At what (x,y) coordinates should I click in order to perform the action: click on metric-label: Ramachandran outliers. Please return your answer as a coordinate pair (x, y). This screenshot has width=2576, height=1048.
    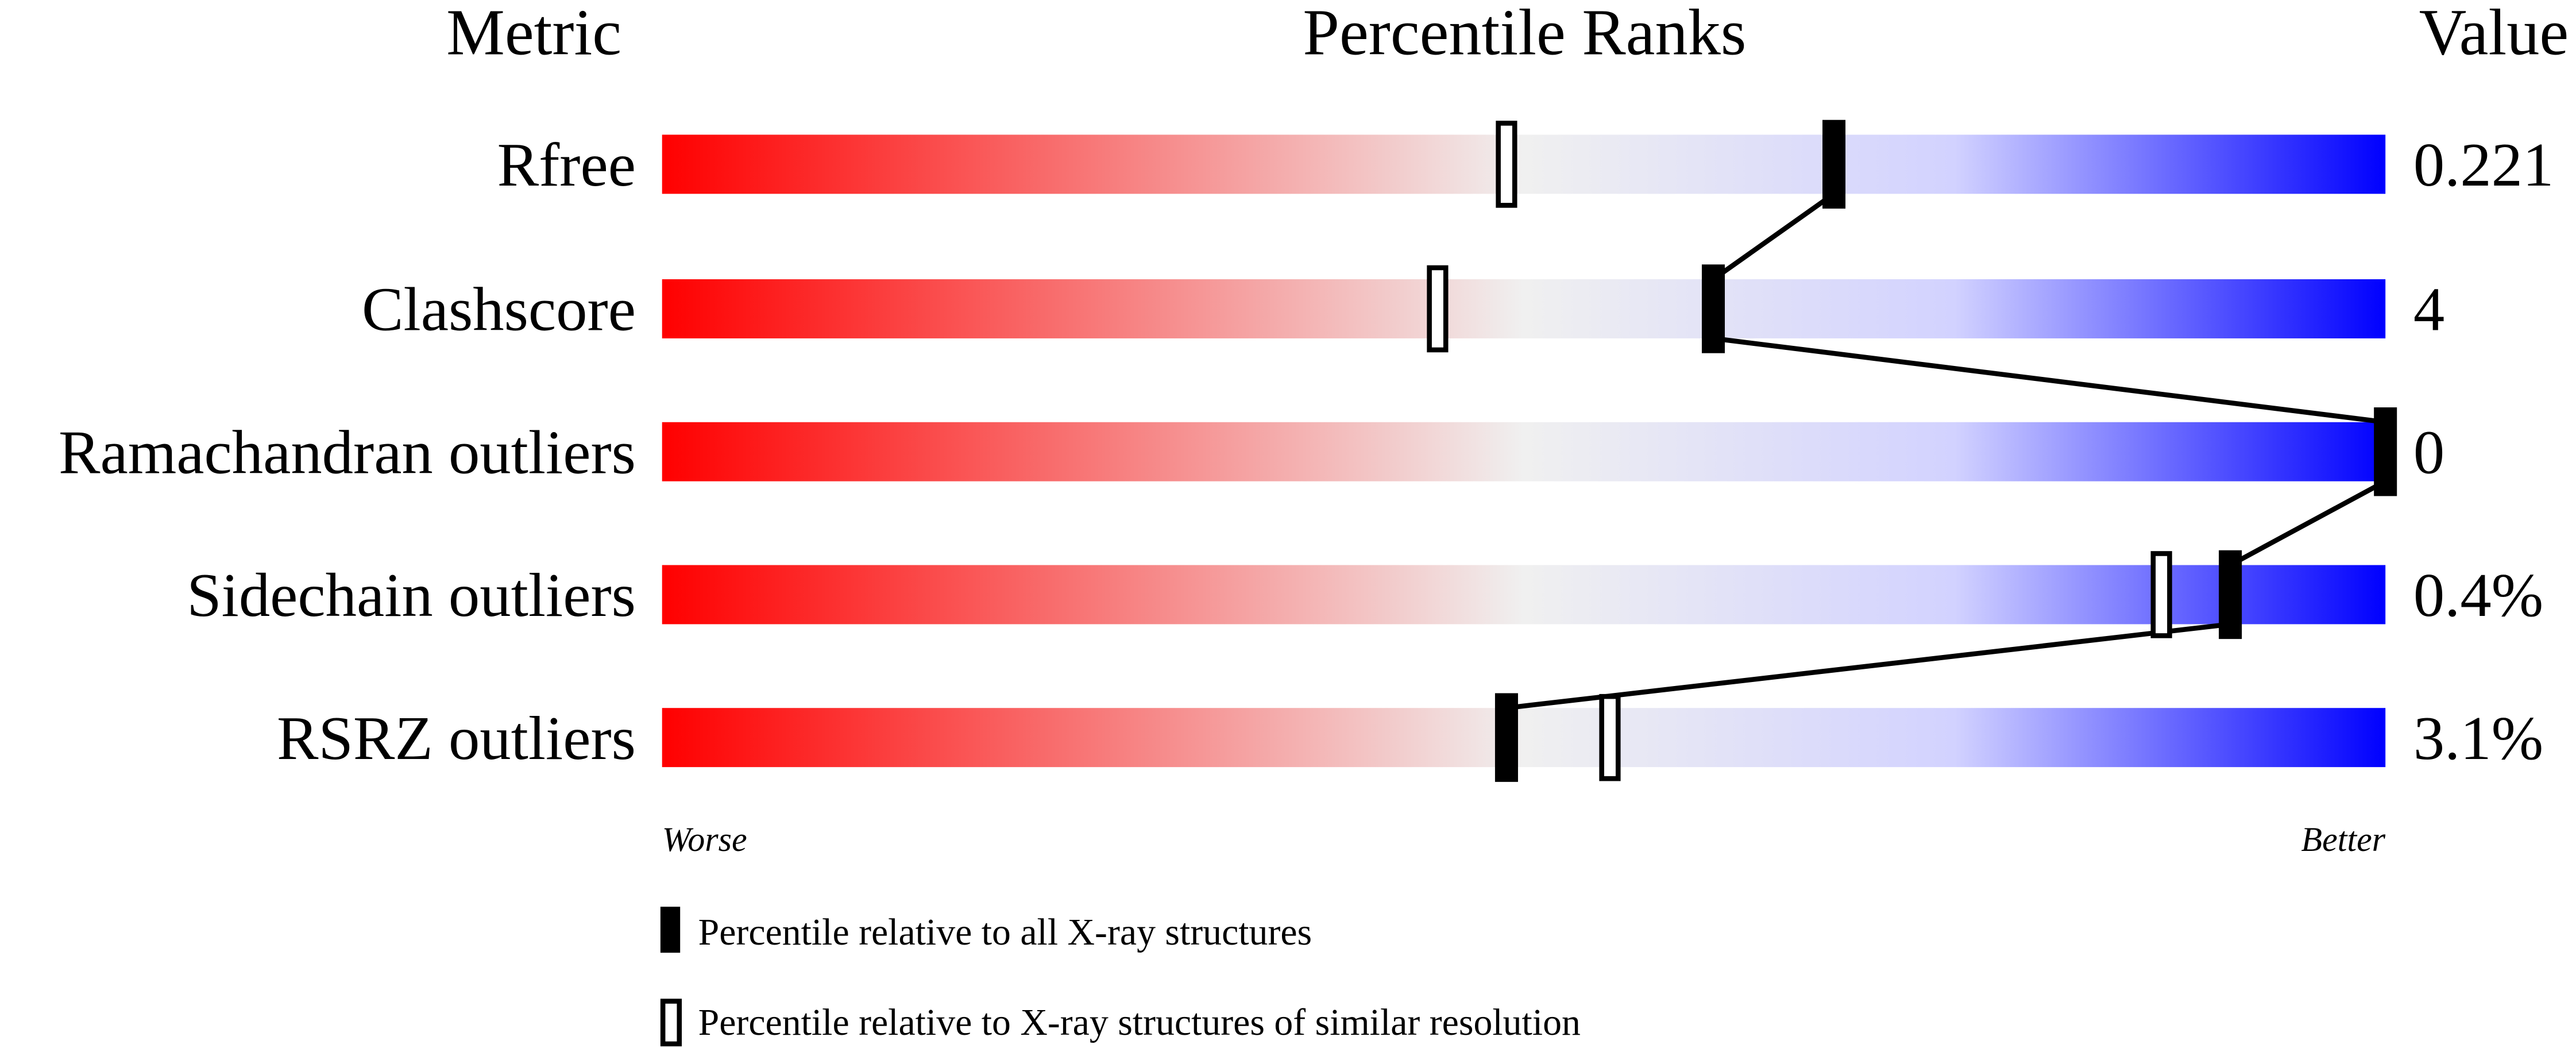
    Looking at the image, I should click on (347, 452).